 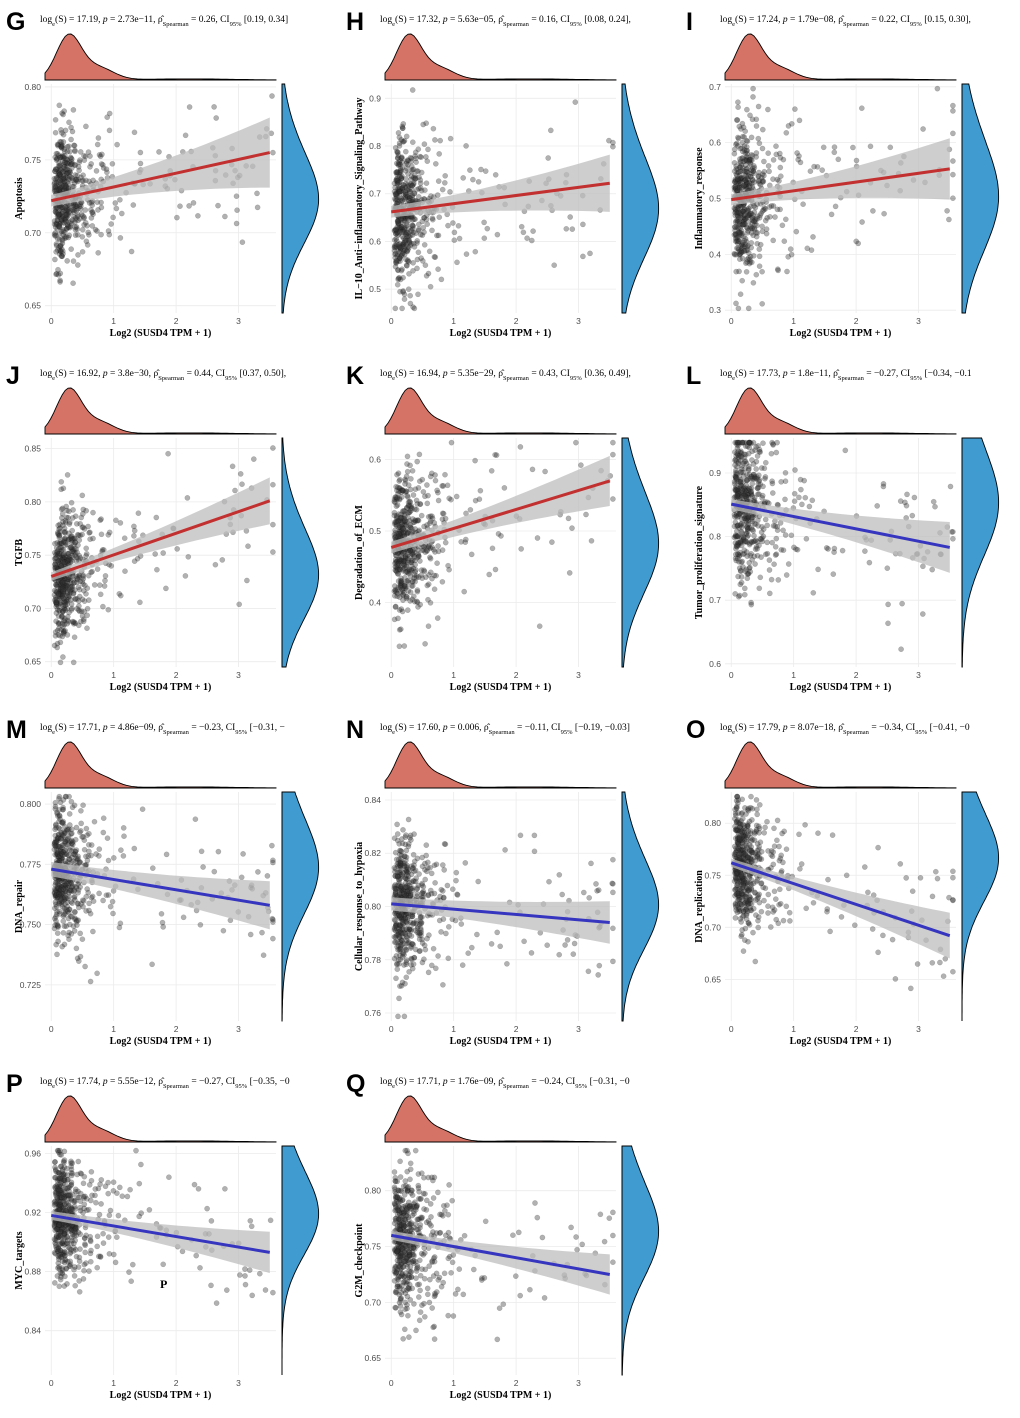 I want to click on stat-ci-value: [0.19, 0.34], so click(x=265, y=20).